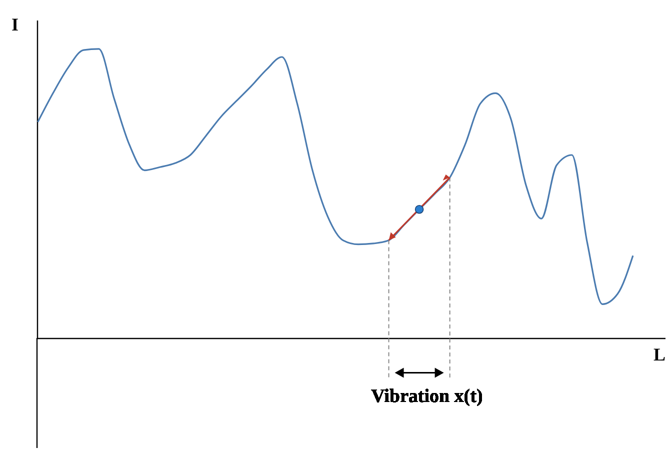  What do you see at coordinates (15, 24) in the screenshot?
I see `y-axis-title: I` at bounding box center [15, 24].